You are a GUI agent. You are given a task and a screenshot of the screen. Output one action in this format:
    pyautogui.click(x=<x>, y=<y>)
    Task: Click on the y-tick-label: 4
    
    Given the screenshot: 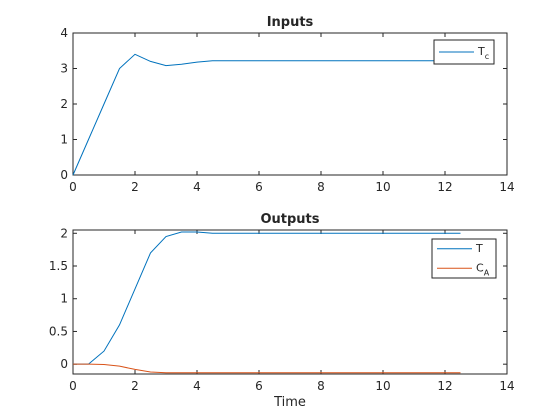 What is the action you would take?
    pyautogui.click(x=64, y=33)
    